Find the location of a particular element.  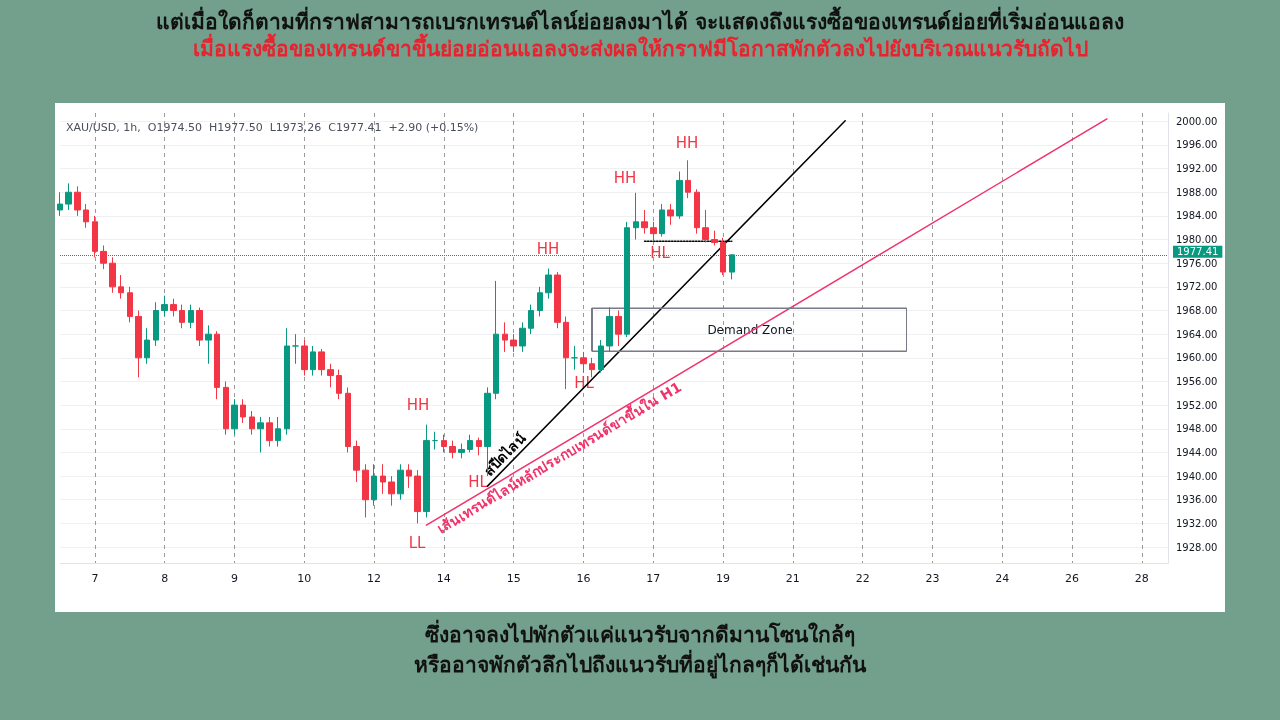

y-tick-label: 1944.00 is located at coordinates (1197, 452).